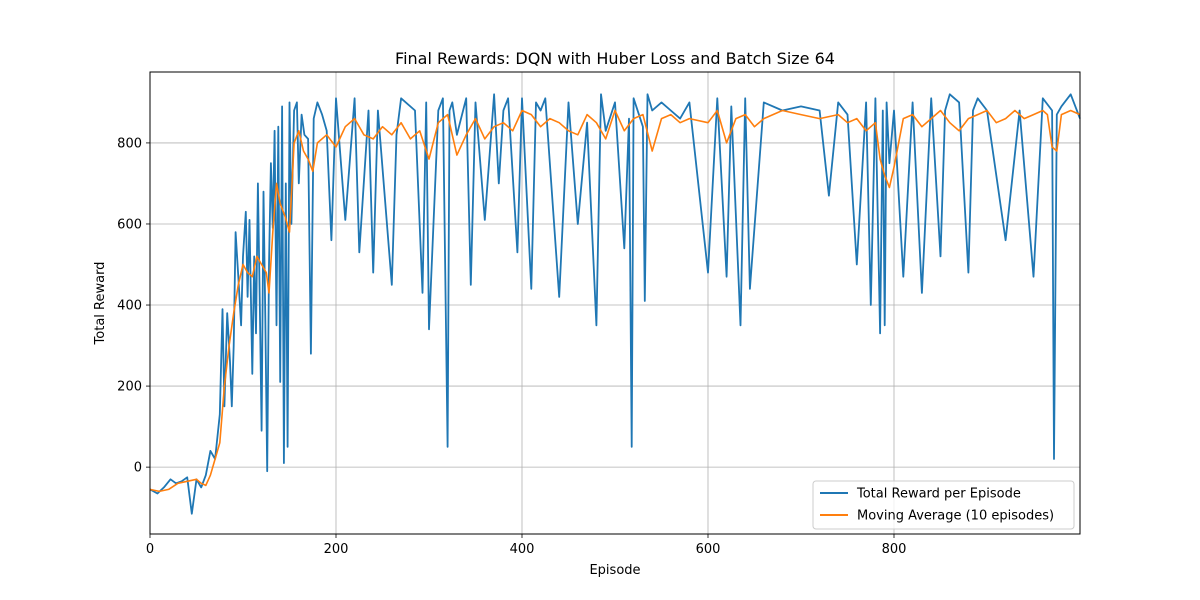 The image size is (1200, 600). I want to click on y-tick-label: 0, so click(138, 468).